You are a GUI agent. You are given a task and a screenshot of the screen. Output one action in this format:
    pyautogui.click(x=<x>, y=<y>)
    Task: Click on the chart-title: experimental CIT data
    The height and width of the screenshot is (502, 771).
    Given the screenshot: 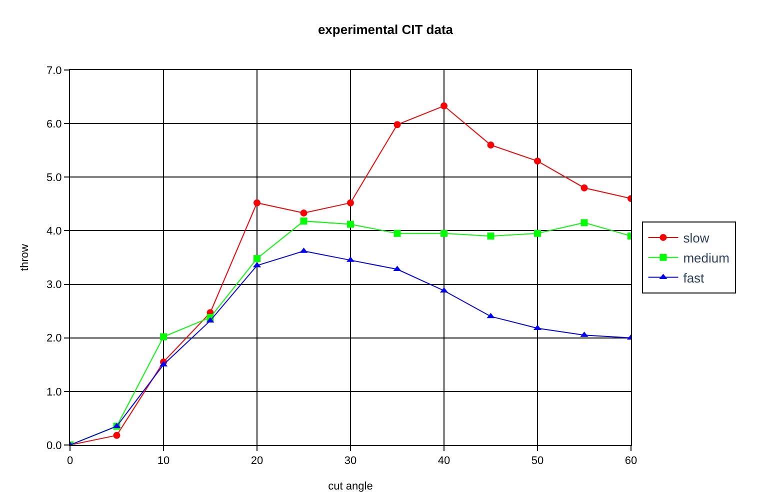 What is the action you would take?
    pyautogui.click(x=386, y=30)
    